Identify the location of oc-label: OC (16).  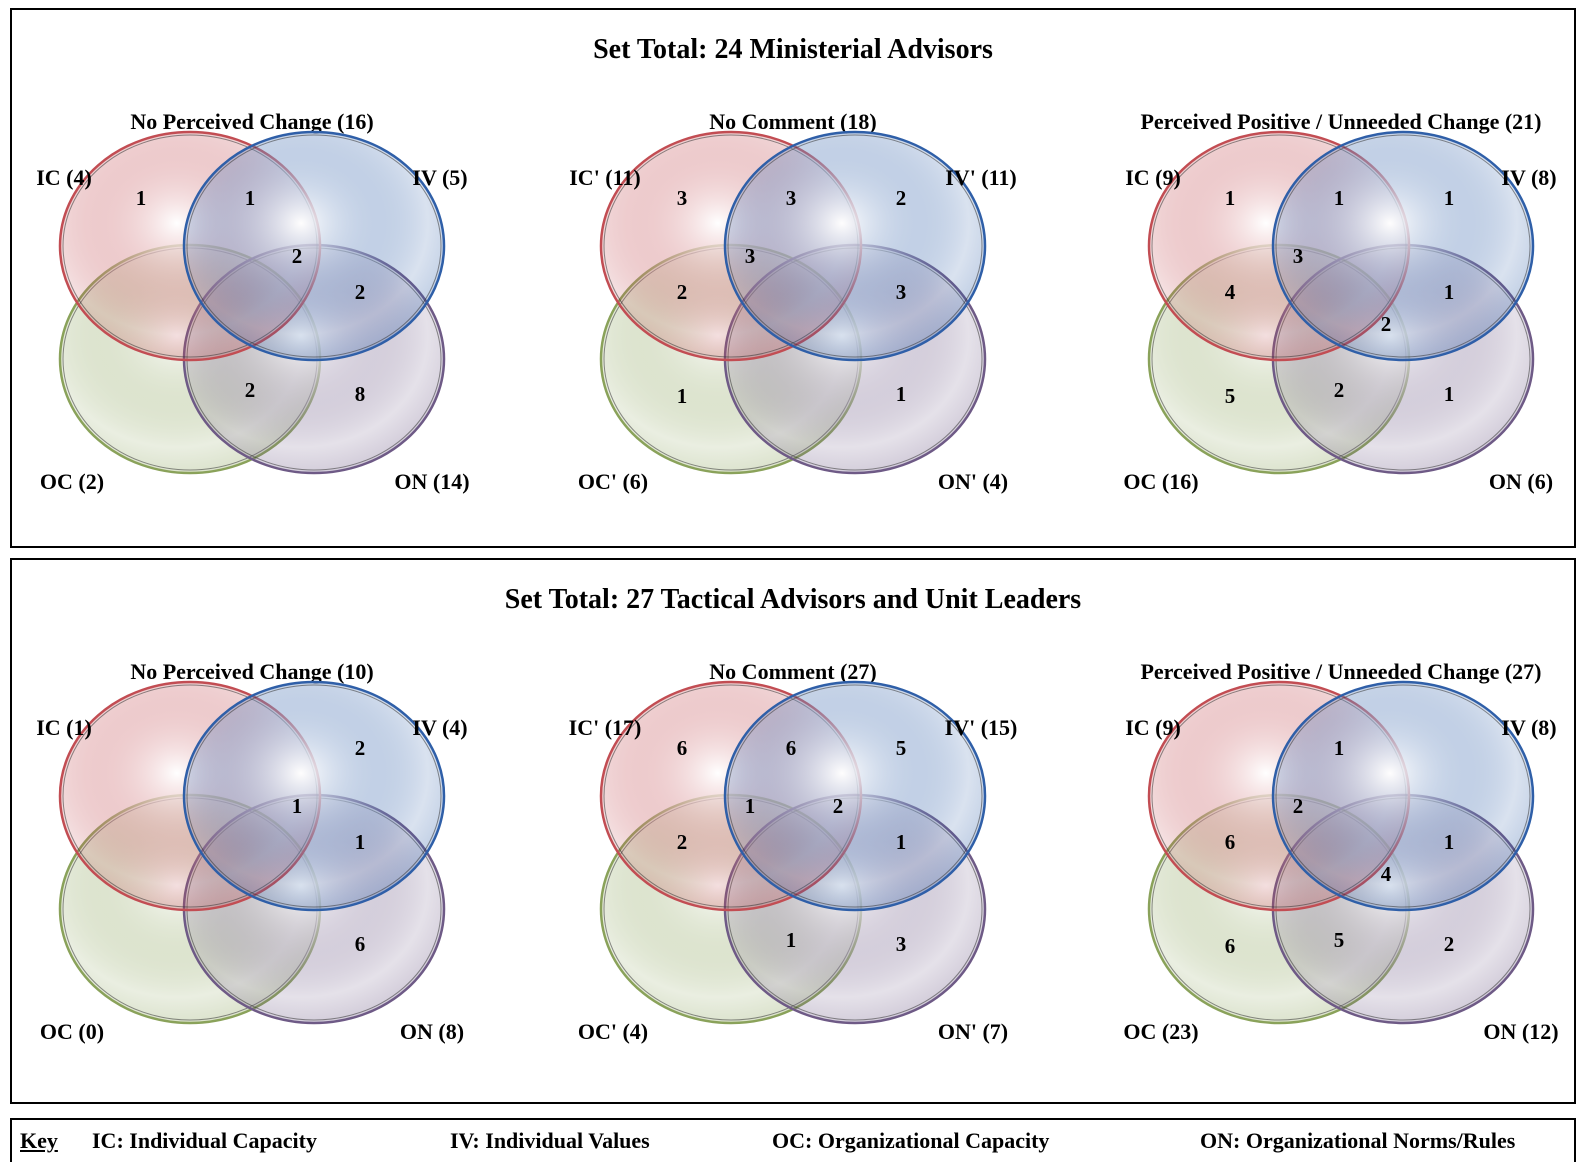
(1160, 481).